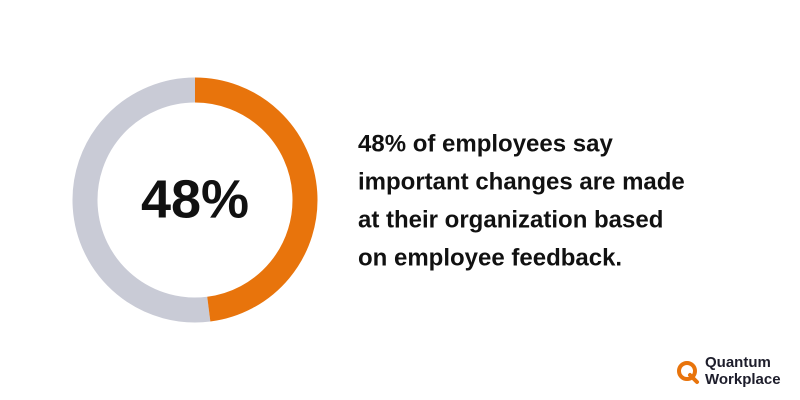 The width and height of the screenshot is (800, 400). Describe the element at coordinates (485, 143) in the screenshot. I see `caption-line: 48% of employees say` at that location.